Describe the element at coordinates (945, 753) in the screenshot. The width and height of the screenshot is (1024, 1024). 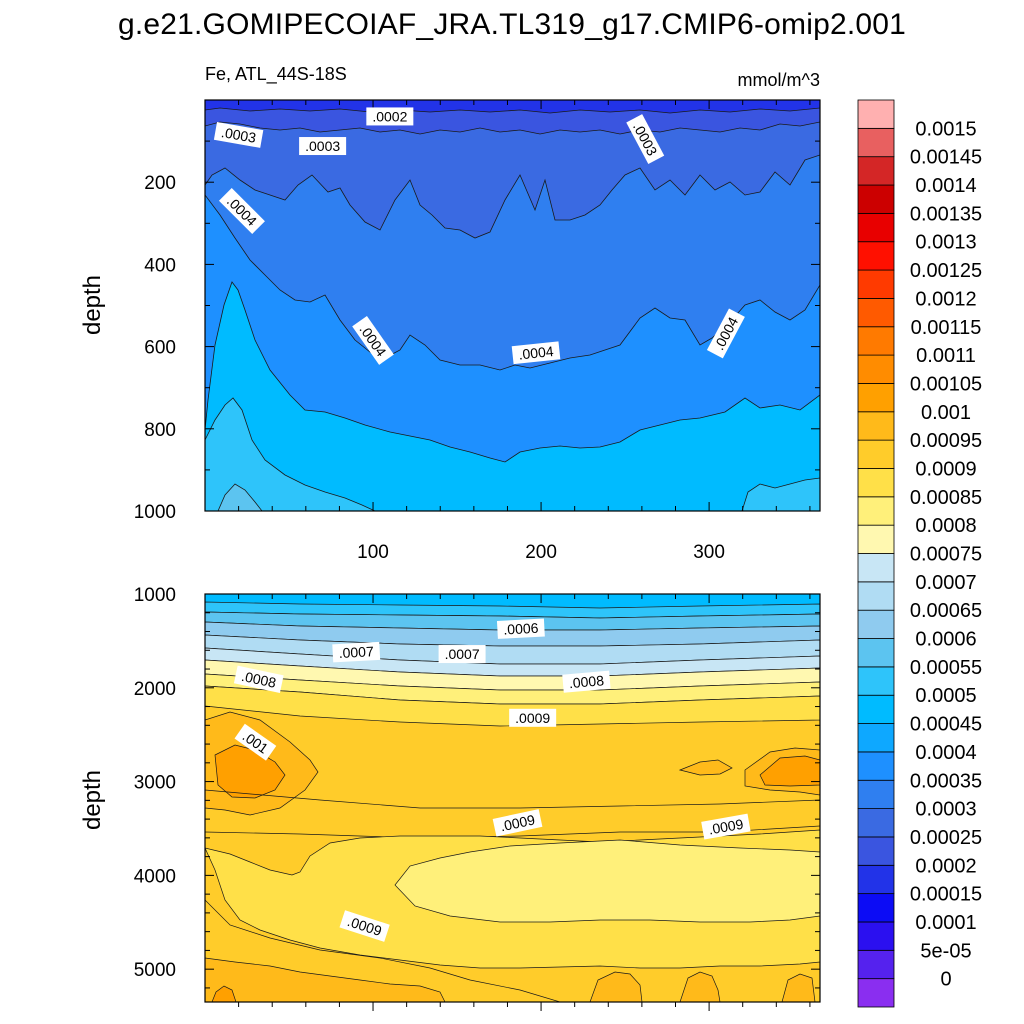
I see `colorbar-label: 0.0004` at that location.